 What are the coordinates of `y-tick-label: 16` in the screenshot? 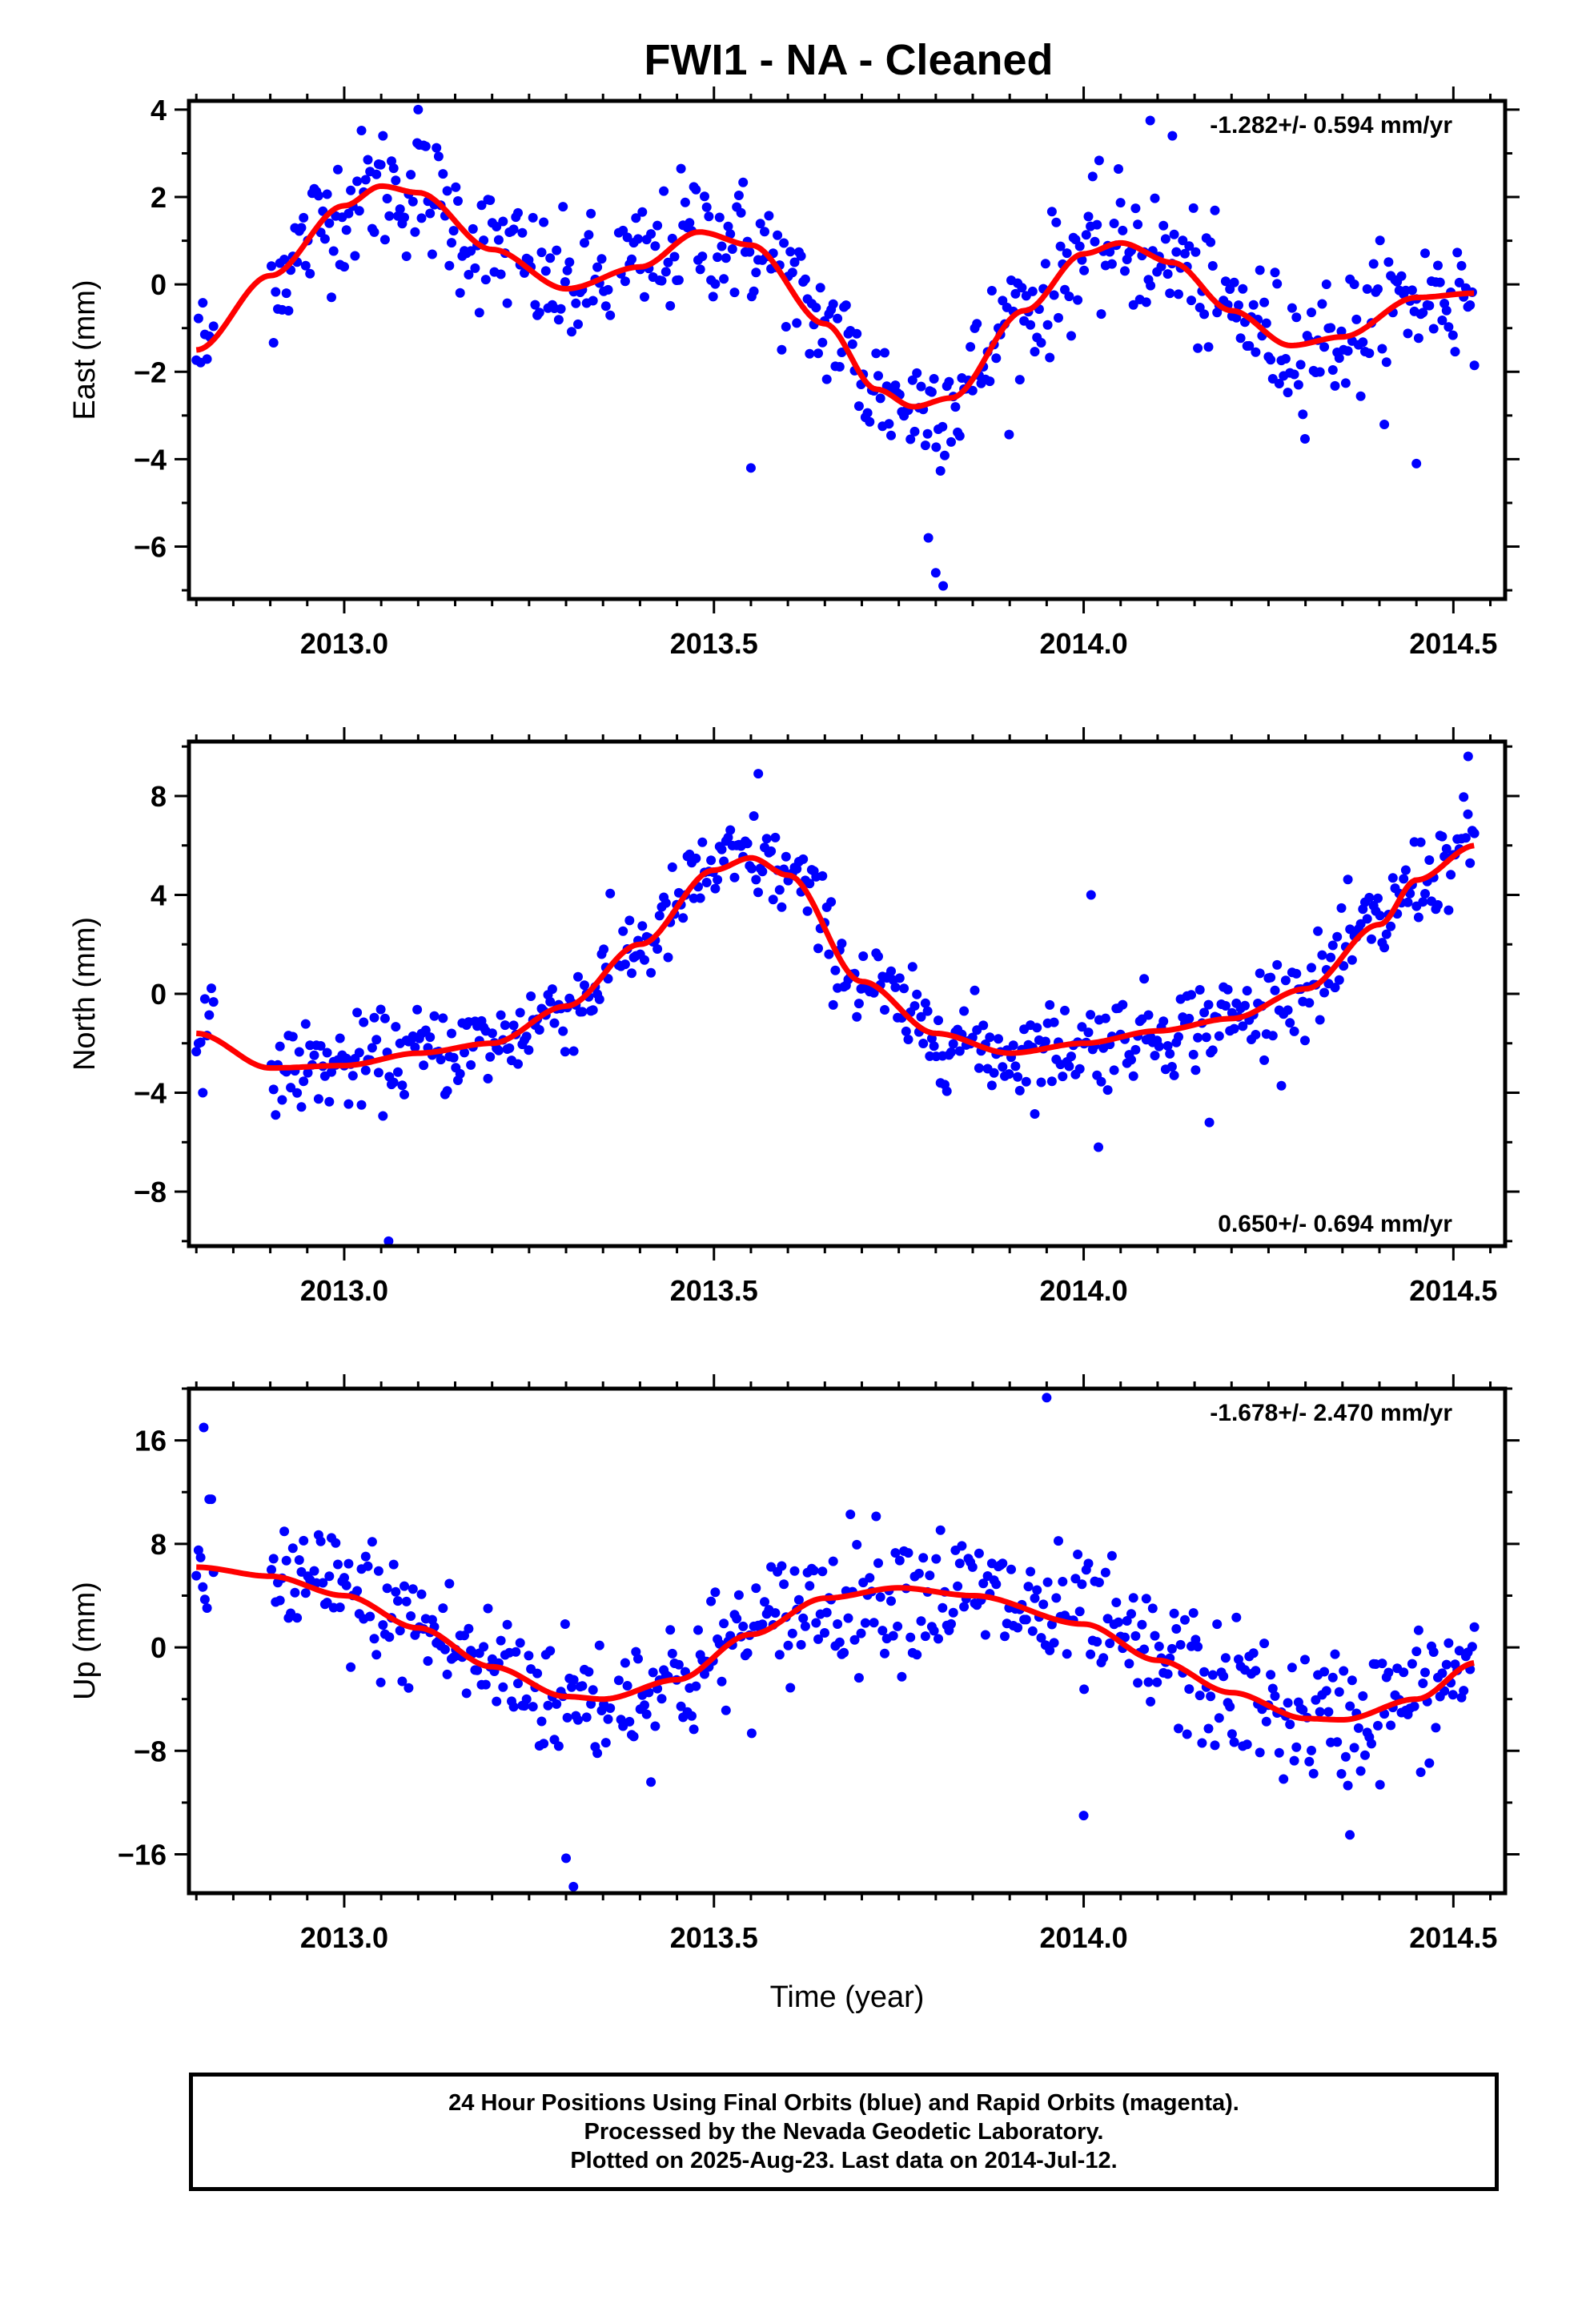 It's located at (151, 1441).